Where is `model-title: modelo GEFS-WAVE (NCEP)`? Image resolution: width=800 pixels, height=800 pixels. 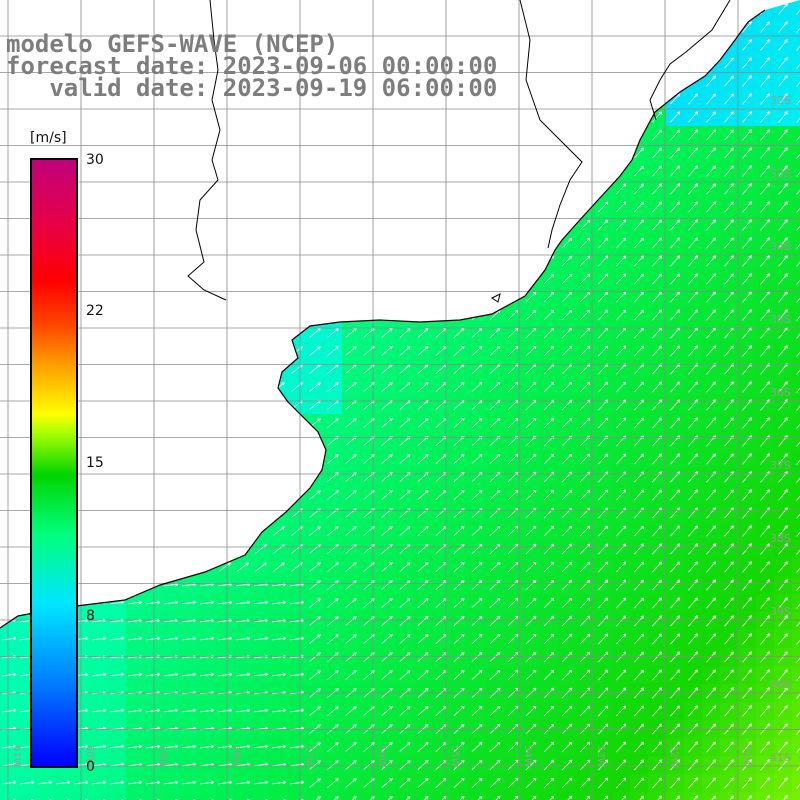 model-title: modelo GEFS-WAVE (NCEP) is located at coordinates (172, 44).